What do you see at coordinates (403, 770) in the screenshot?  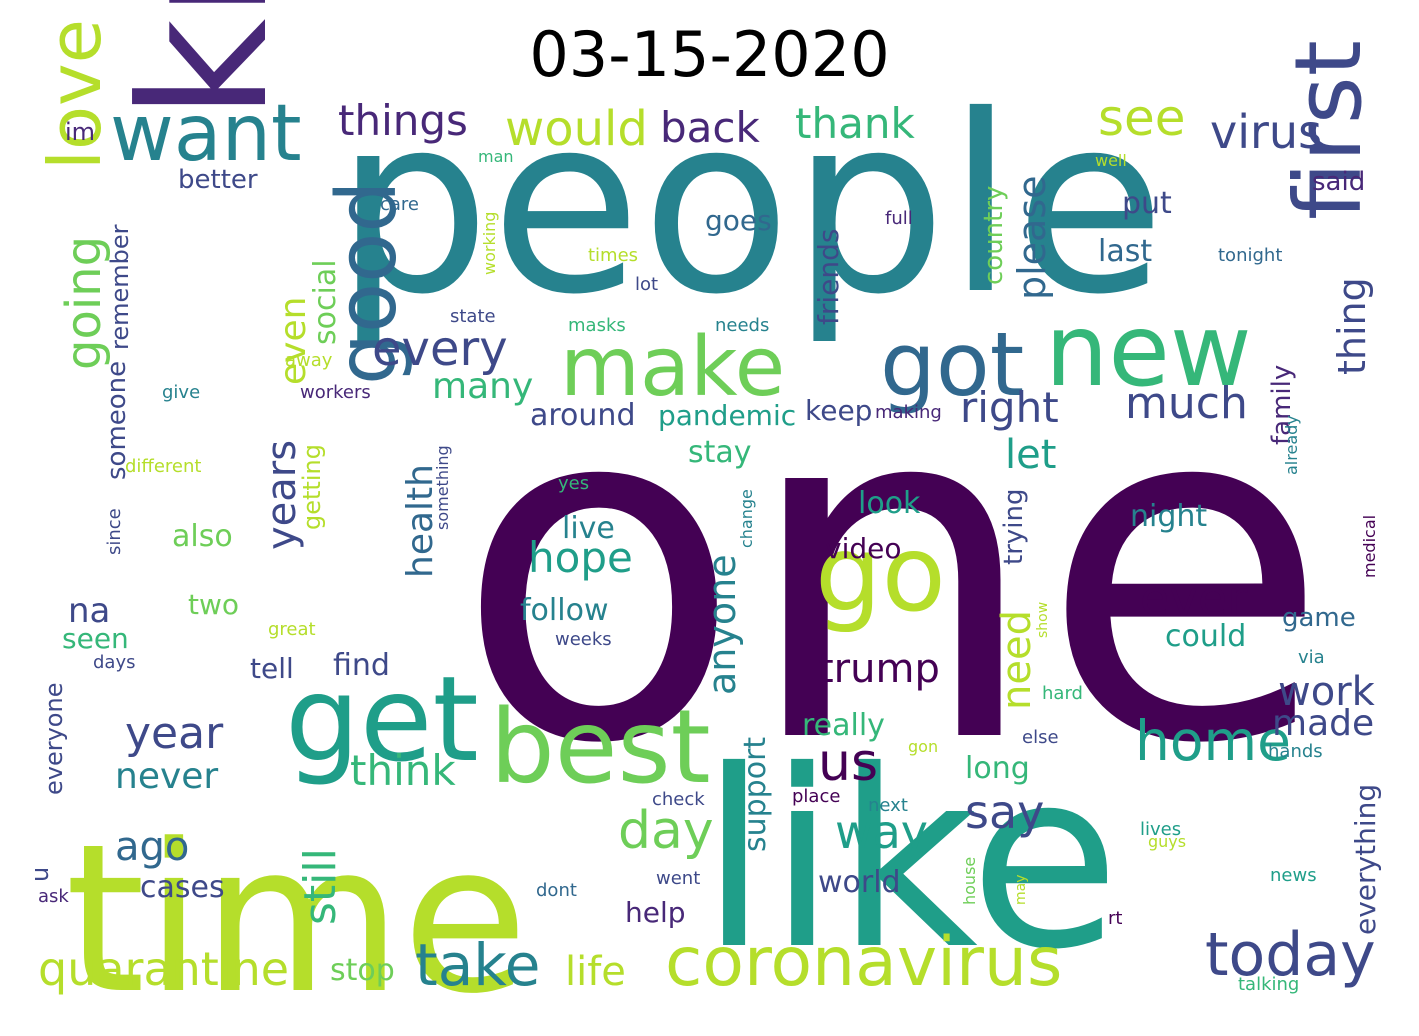 I see `word-think: think` at bounding box center [403, 770].